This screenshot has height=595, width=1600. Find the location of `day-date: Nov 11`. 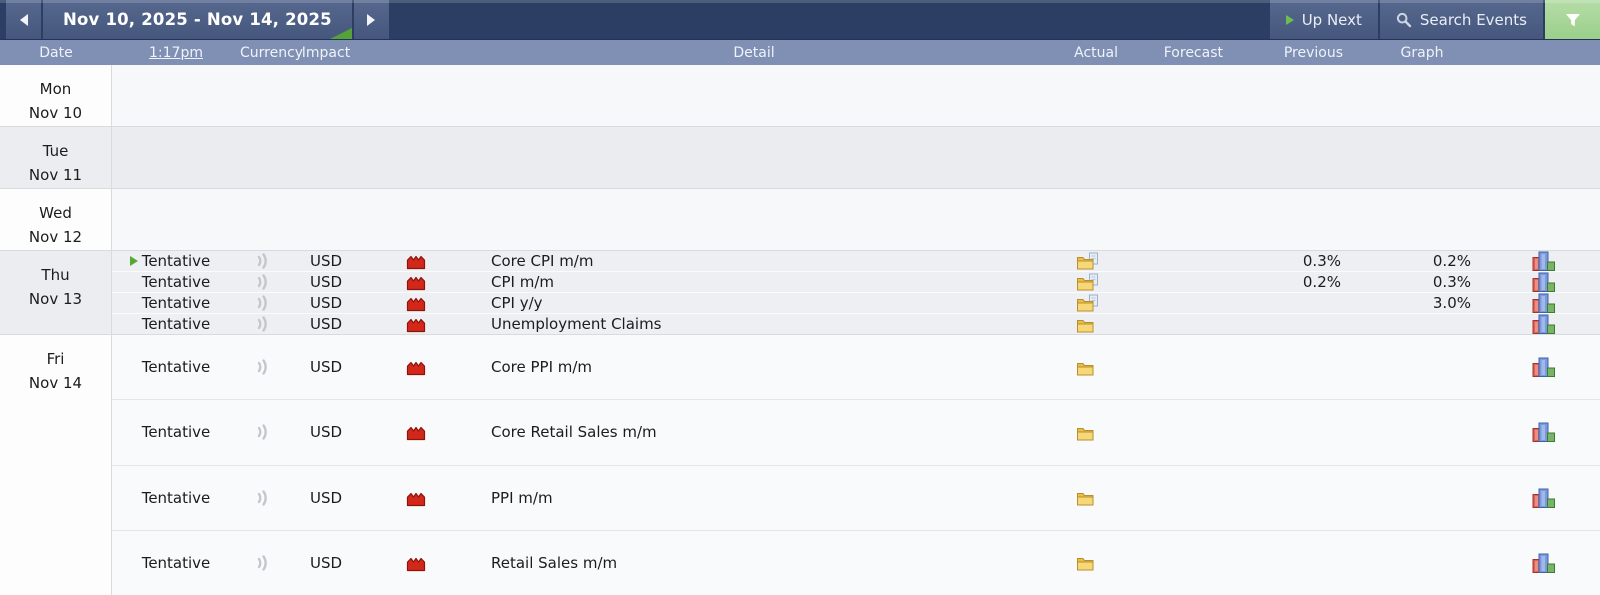

day-date: Nov 11 is located at coordinates (55, 175).